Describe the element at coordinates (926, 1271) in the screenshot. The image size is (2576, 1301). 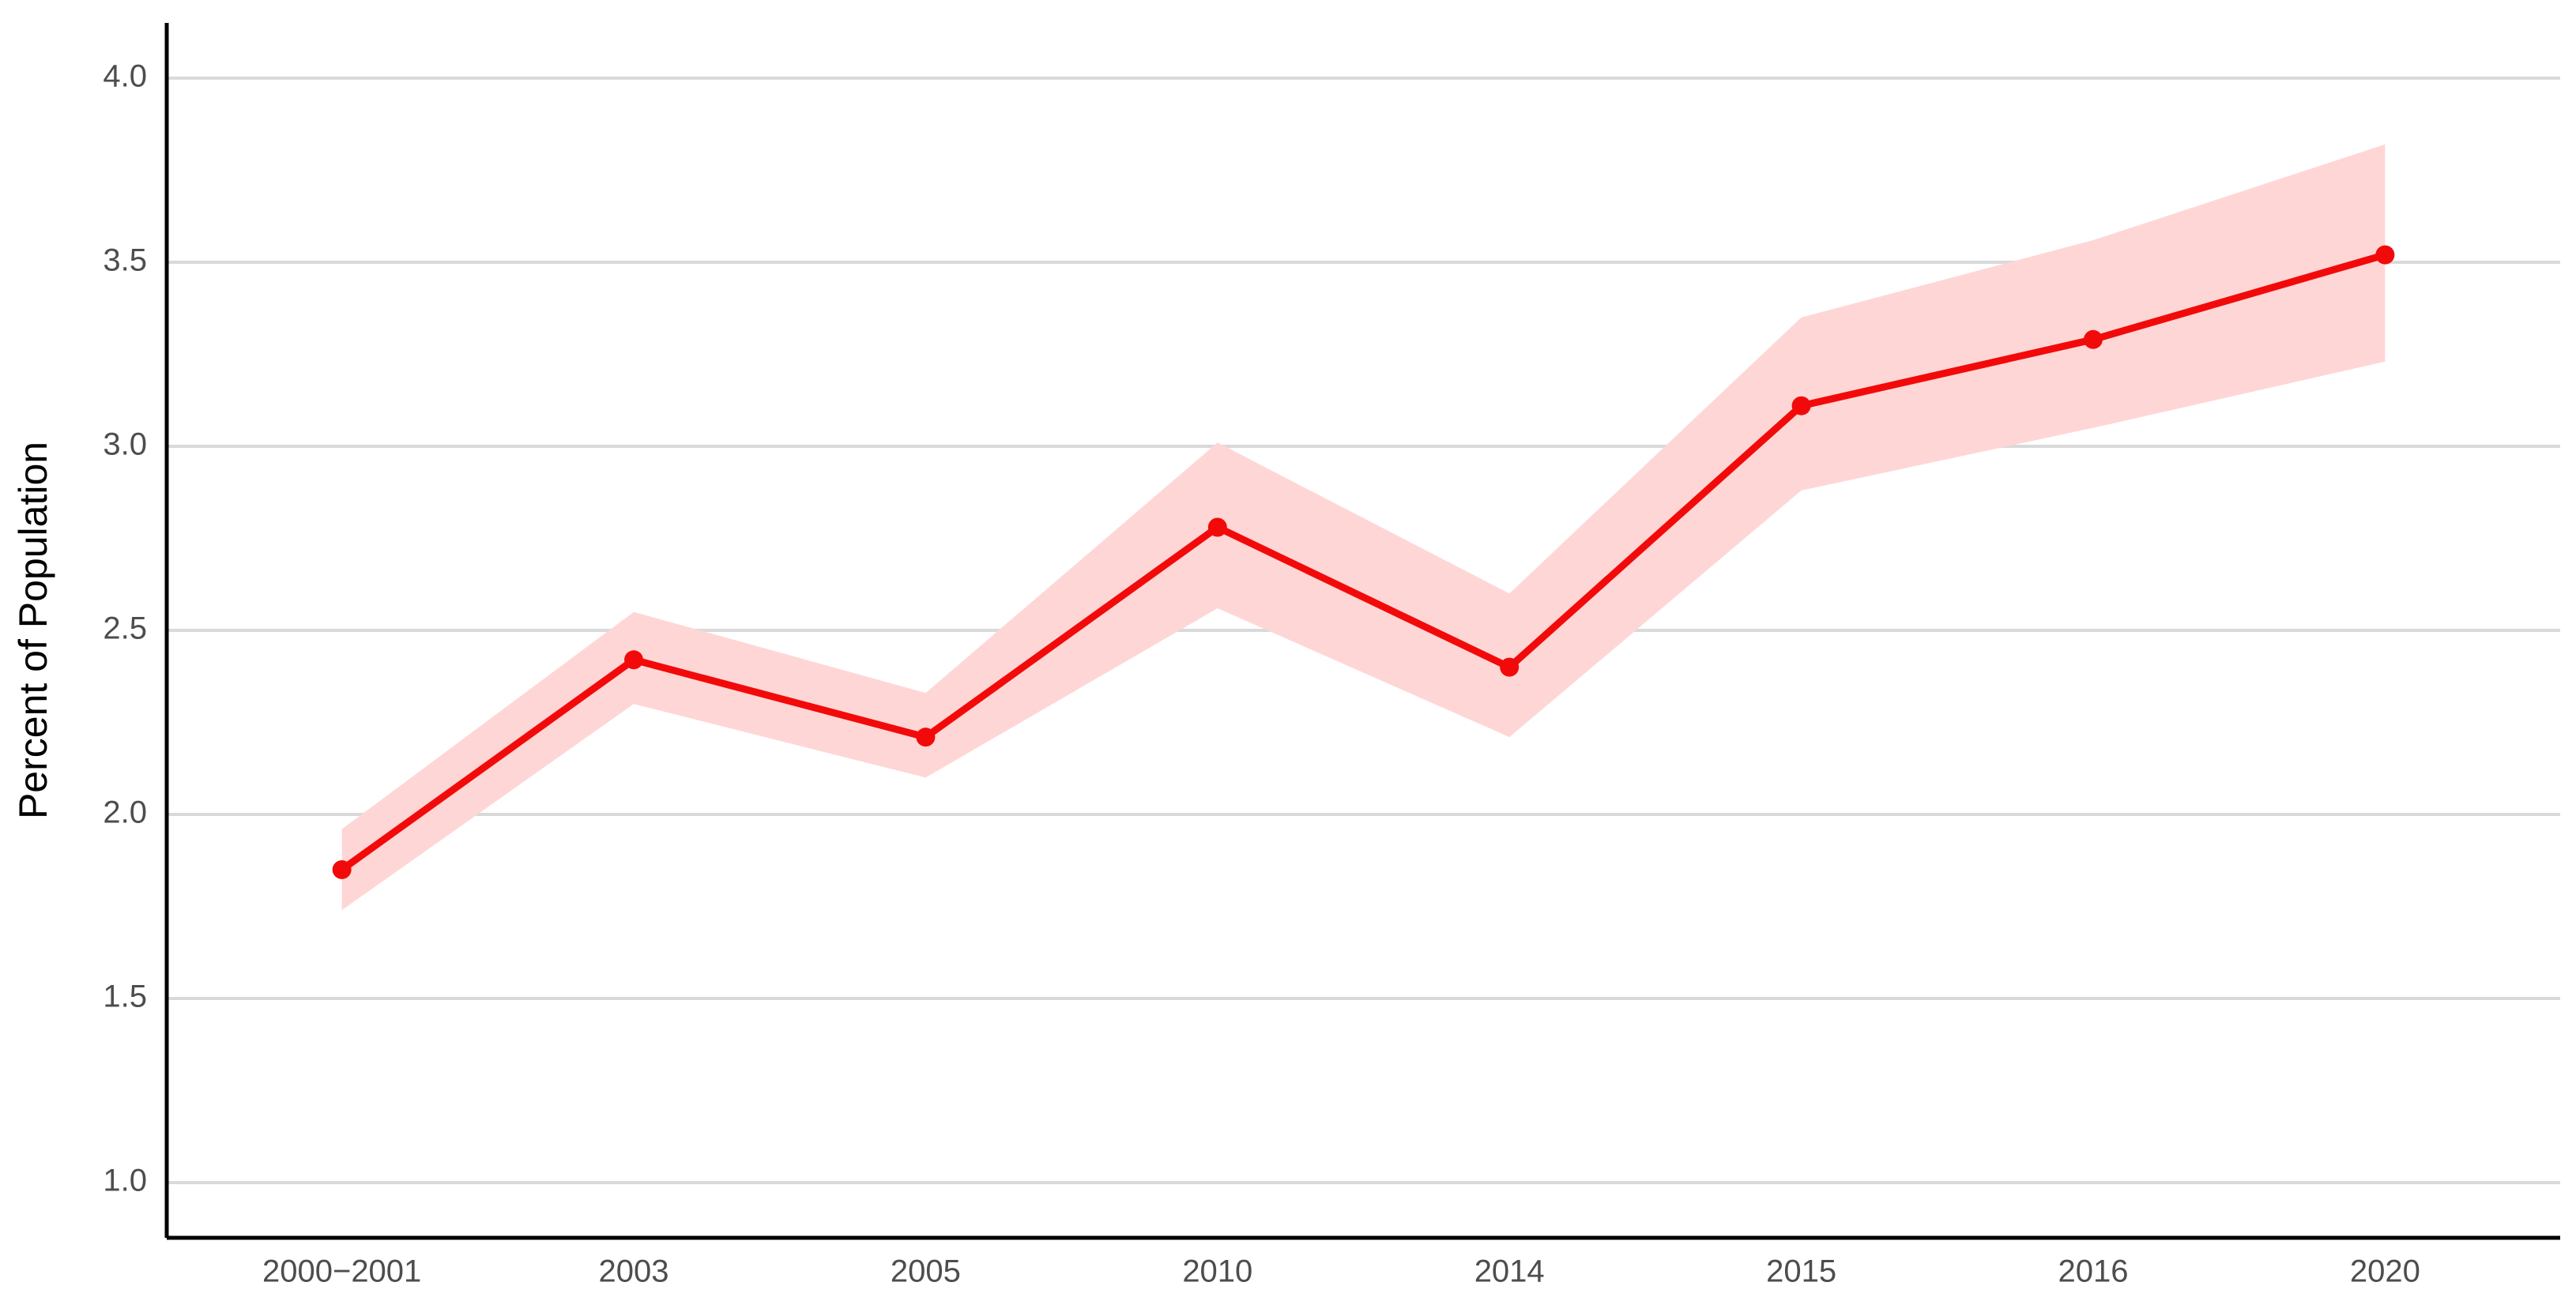
I see `x-tick-label: 2005` at that location.